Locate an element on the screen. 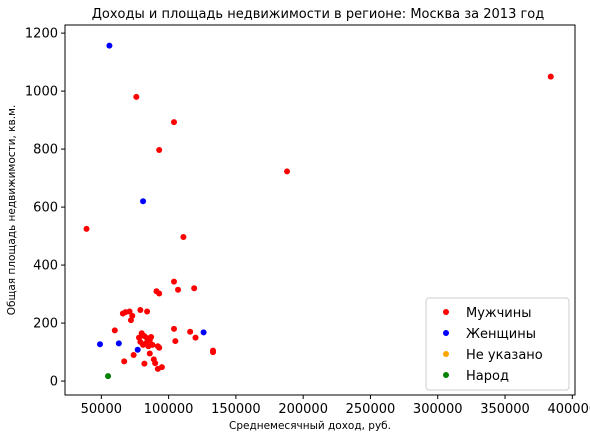 The height and width of the screenshot is (439, 590). y-axis: 0 200 400 600 800 1000 1200 is located at coordinates (45, 208).